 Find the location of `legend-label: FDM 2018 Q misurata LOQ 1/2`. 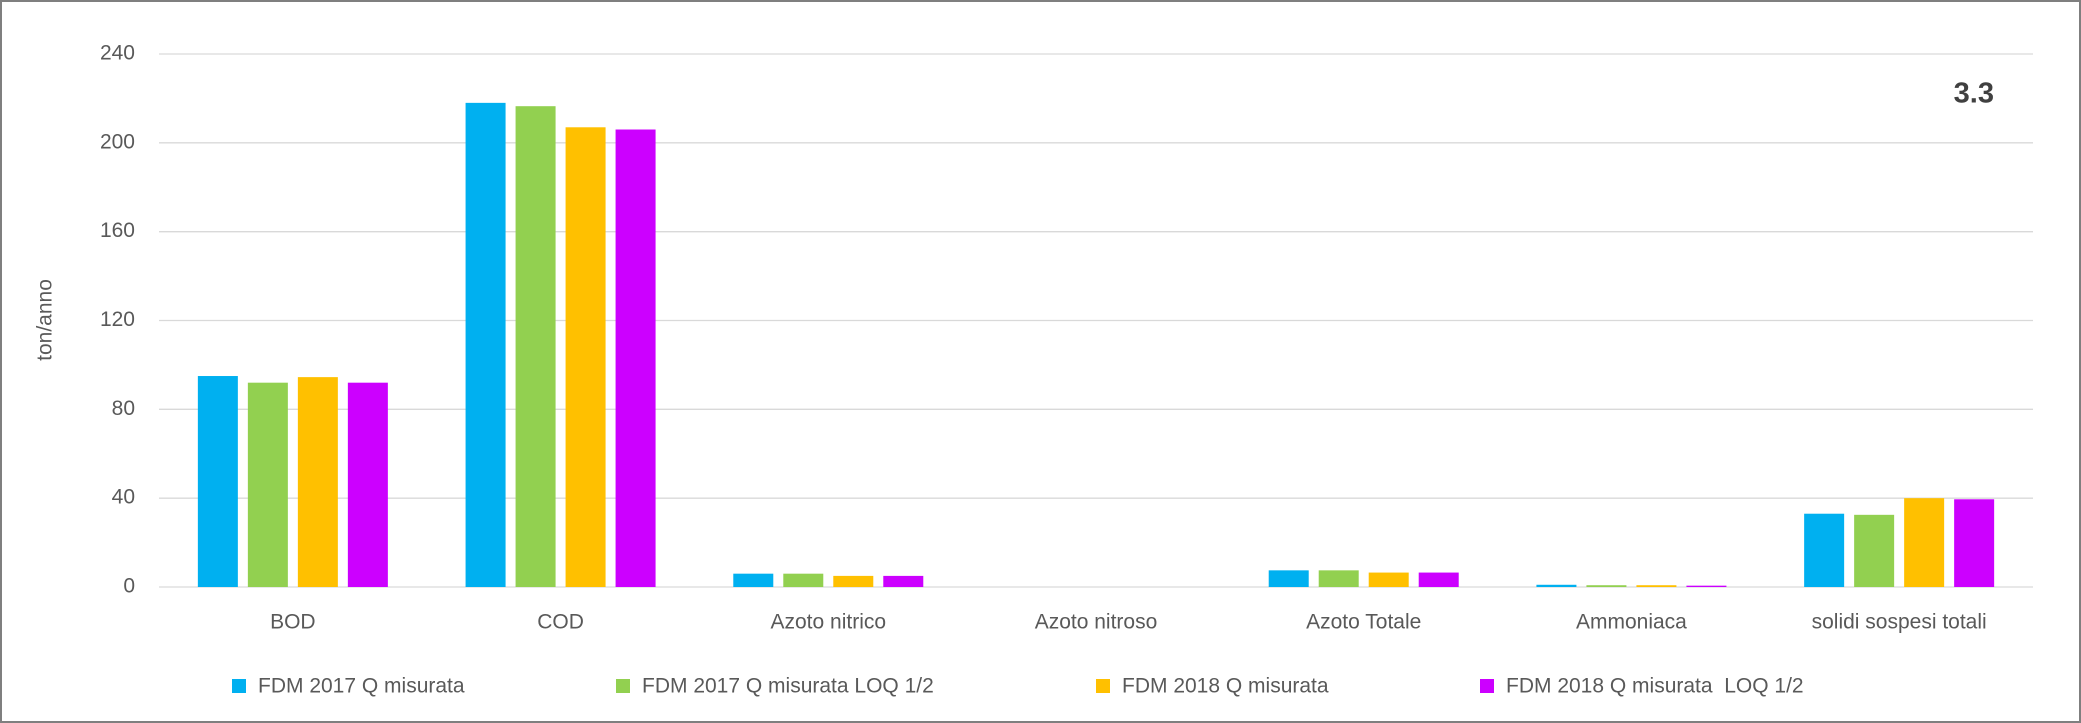

legend-label: FDM 2018 Q misurata LOQ 1/2 is located at coordinates (1655, 686).